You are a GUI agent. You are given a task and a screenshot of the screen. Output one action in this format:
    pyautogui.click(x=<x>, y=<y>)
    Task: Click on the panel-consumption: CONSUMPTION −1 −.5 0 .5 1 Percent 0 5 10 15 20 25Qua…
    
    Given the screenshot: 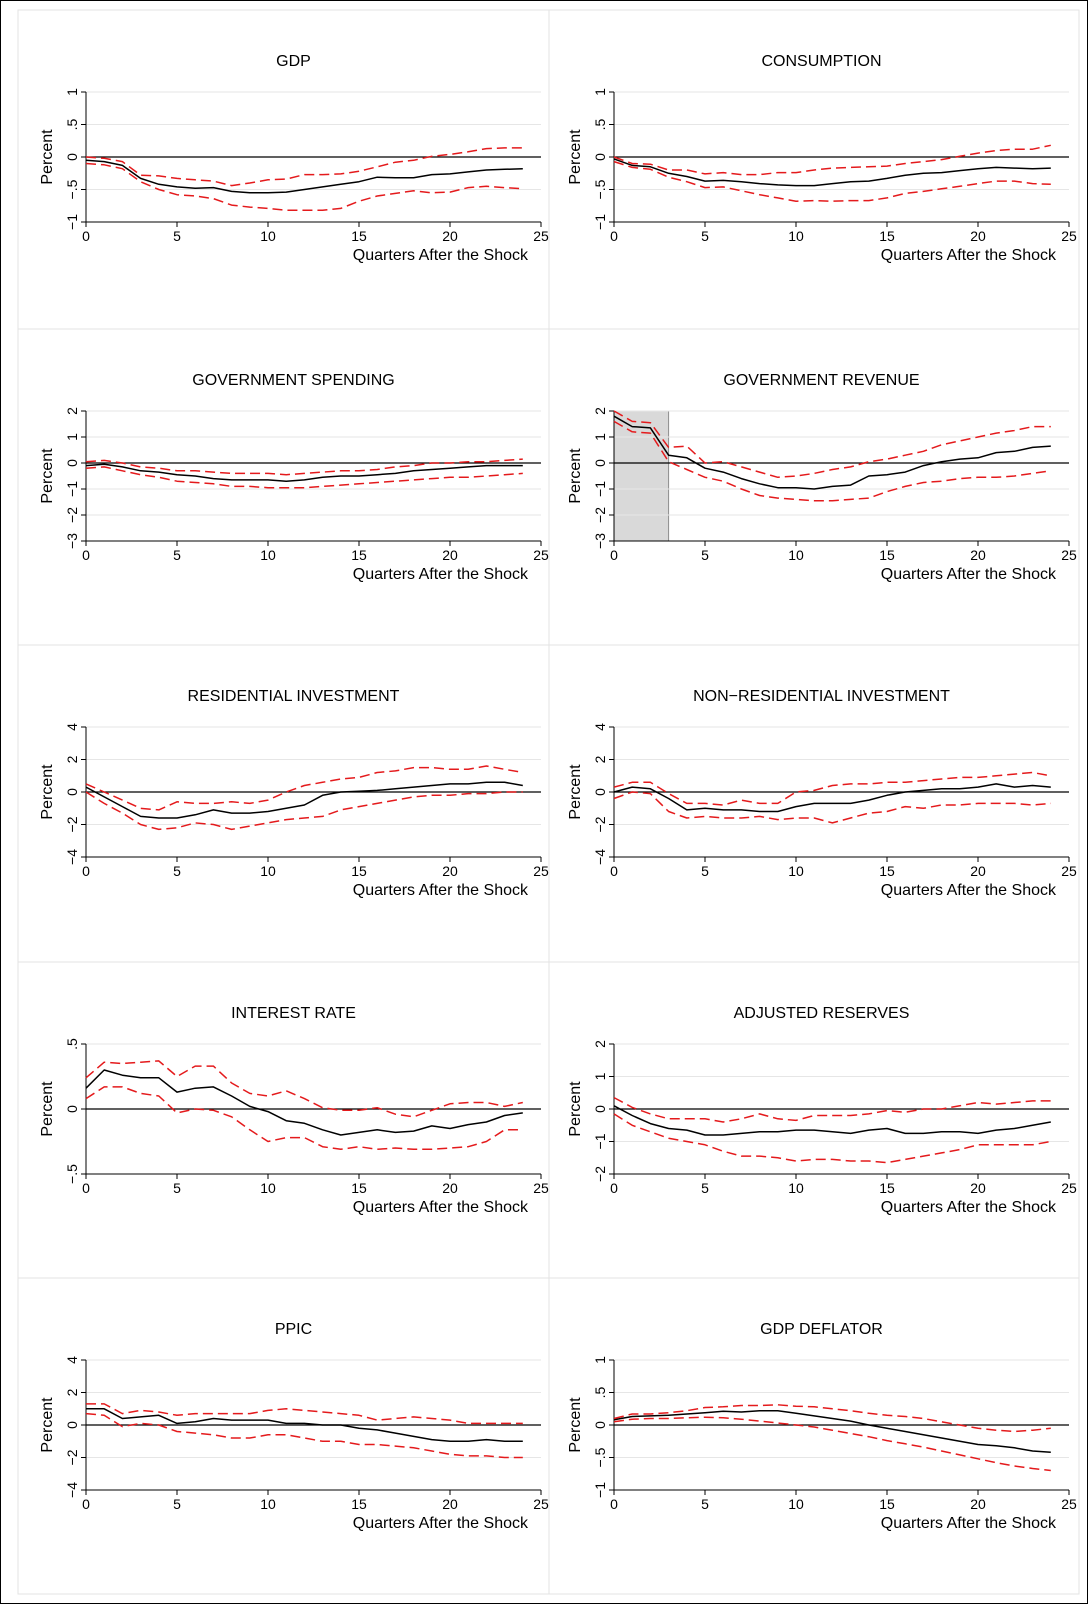 What is the action you would take?
    pyautogui.click(x=814, y=169)
    